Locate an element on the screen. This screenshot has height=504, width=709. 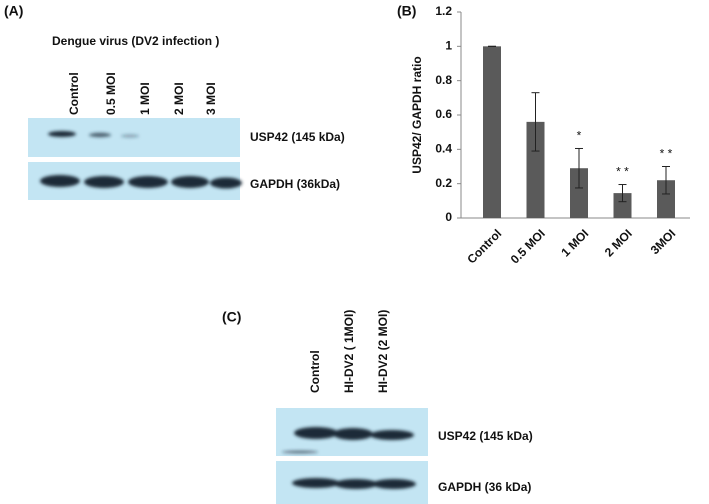
x-tick-label: 0.5 MOI is located at coordinates (528, 246).